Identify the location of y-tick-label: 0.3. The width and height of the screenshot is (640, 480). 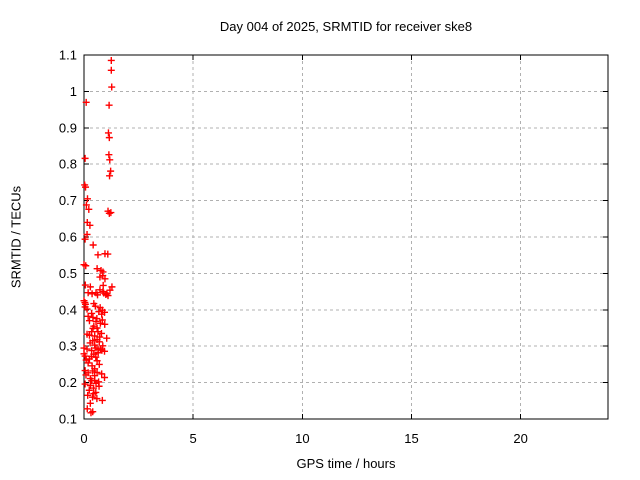
(68, 346).